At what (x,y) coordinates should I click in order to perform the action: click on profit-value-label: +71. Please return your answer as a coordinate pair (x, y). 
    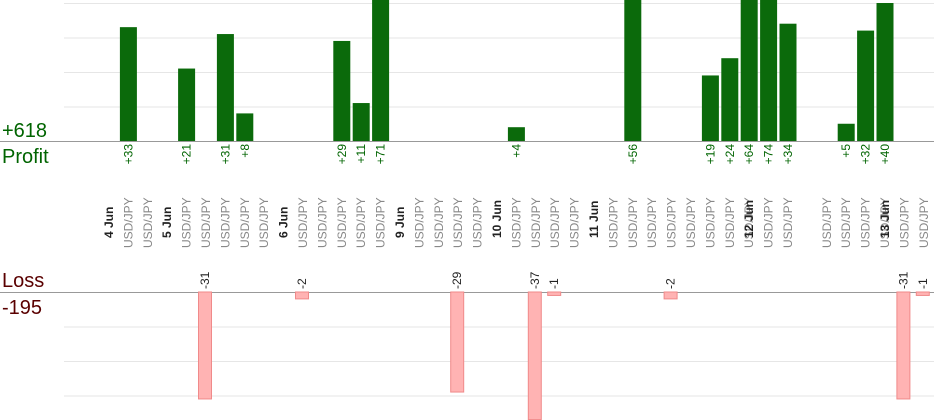
    Looking at the image, I should click on (381, 154).